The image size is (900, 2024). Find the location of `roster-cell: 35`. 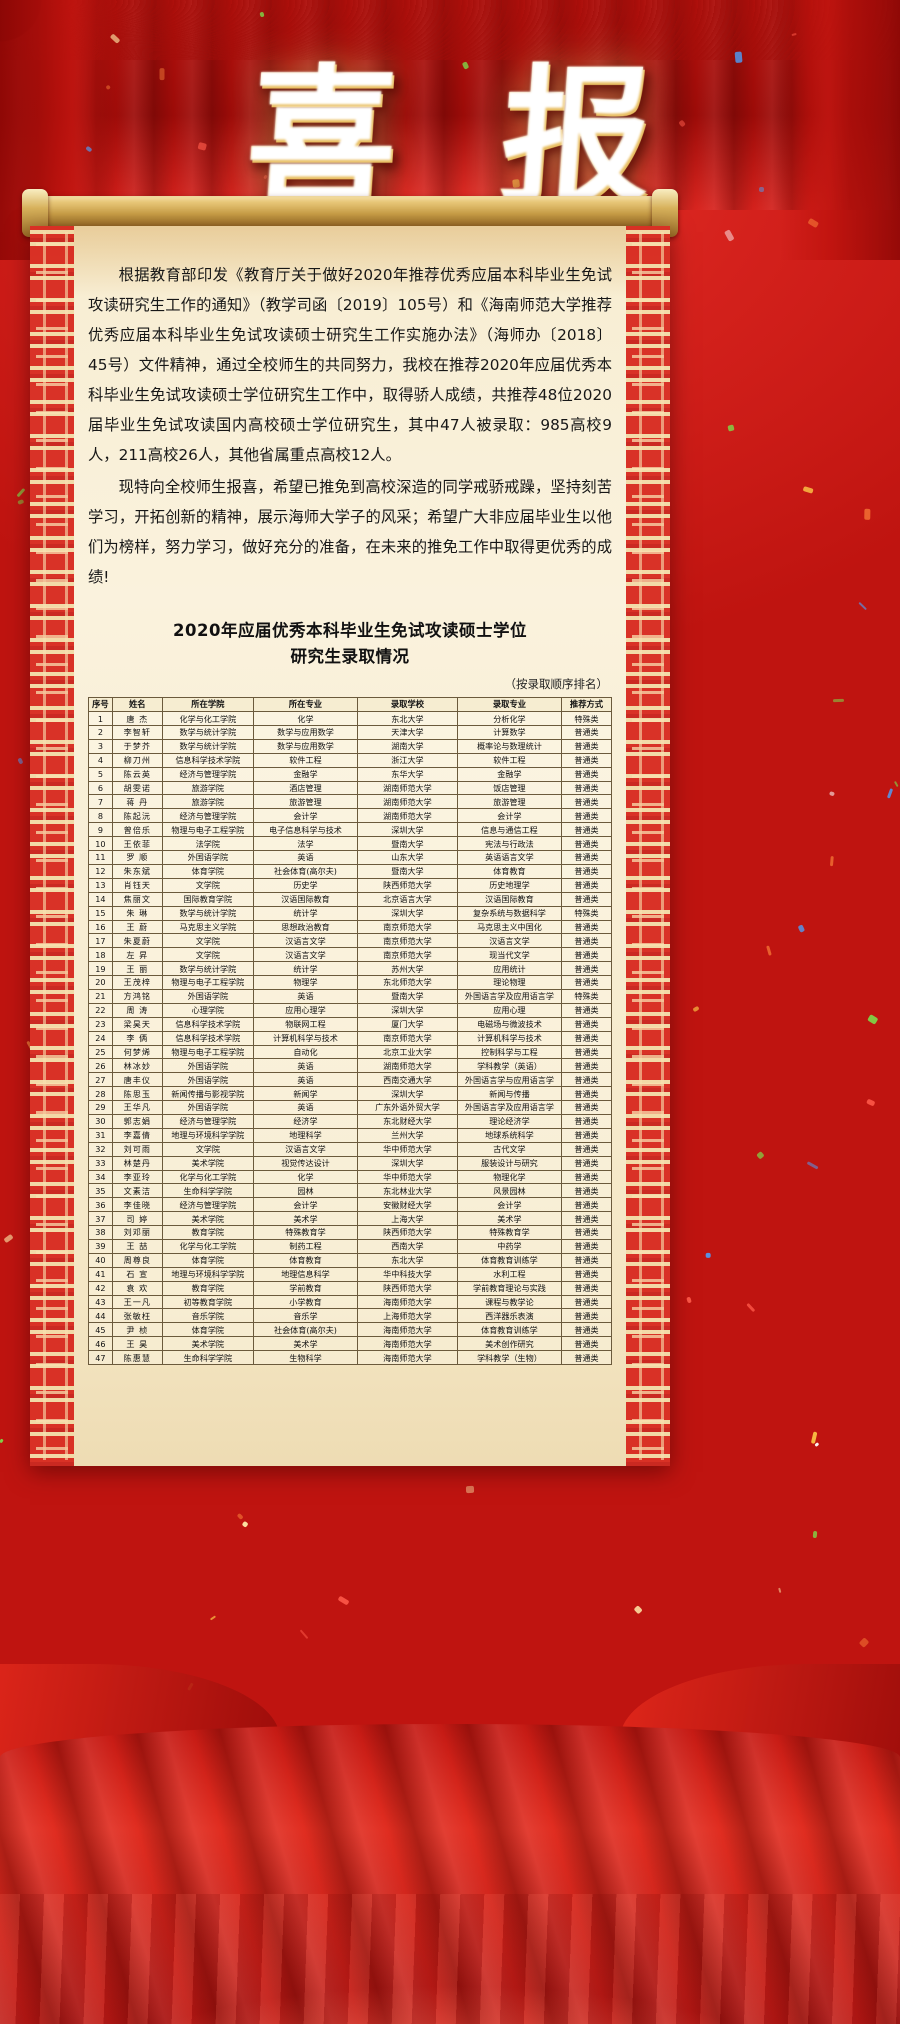

roster-cell: 35 is located at coordinates (100, 1191).